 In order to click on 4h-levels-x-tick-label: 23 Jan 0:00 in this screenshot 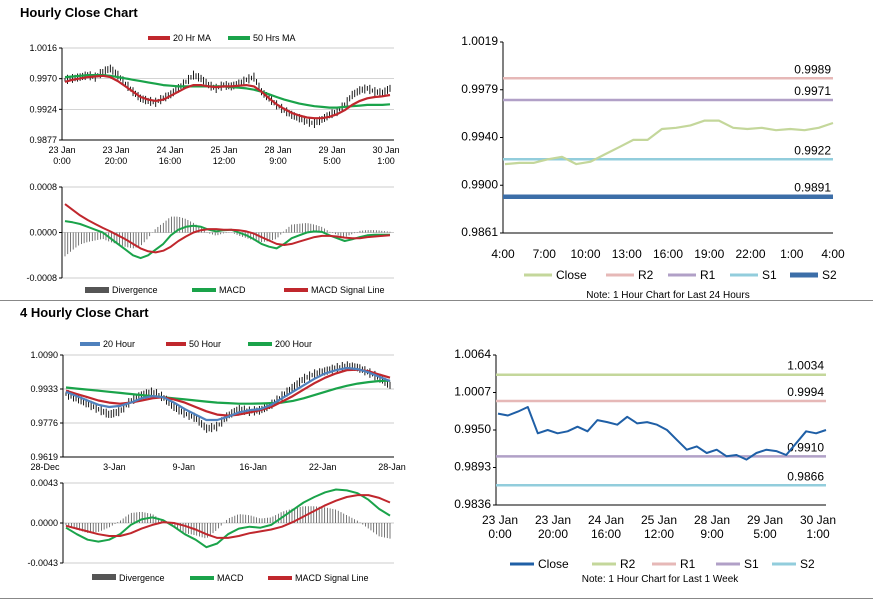, I will do `click(500, 527)`.